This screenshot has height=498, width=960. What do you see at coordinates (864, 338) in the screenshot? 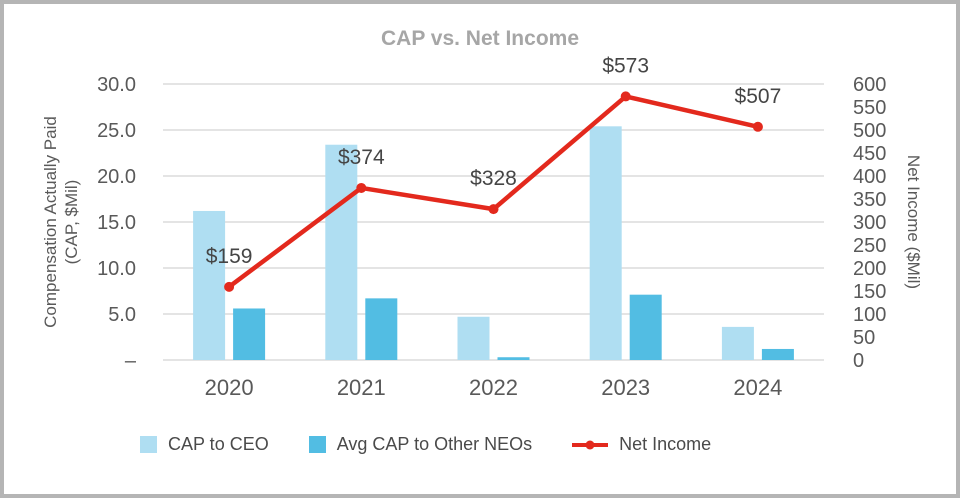
I see `right-axis-tick-label: 50` at bounding box center [864, 338].